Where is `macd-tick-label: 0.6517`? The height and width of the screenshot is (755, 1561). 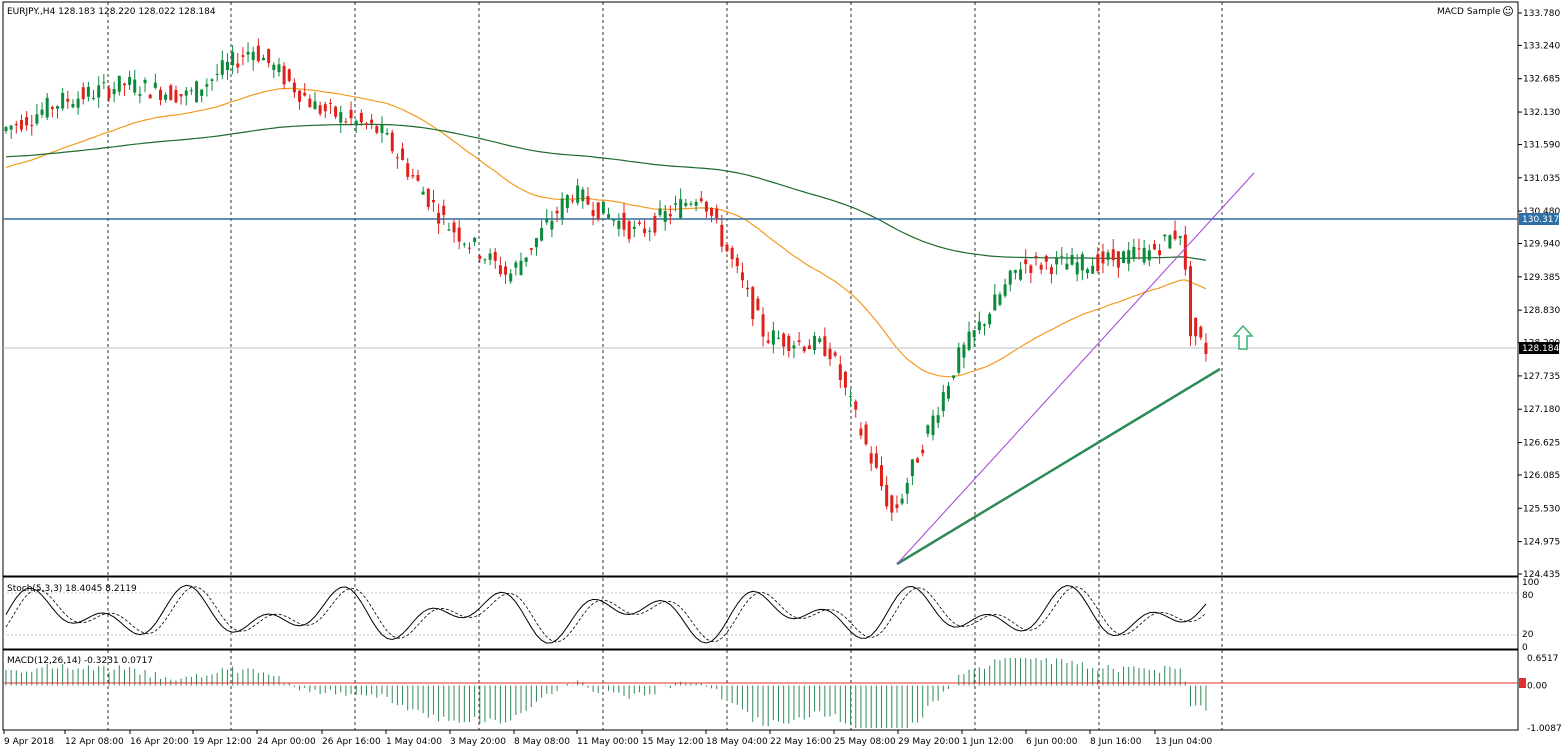
macd-tick-label: 0.6517 is located at coordinates (1543, 659).